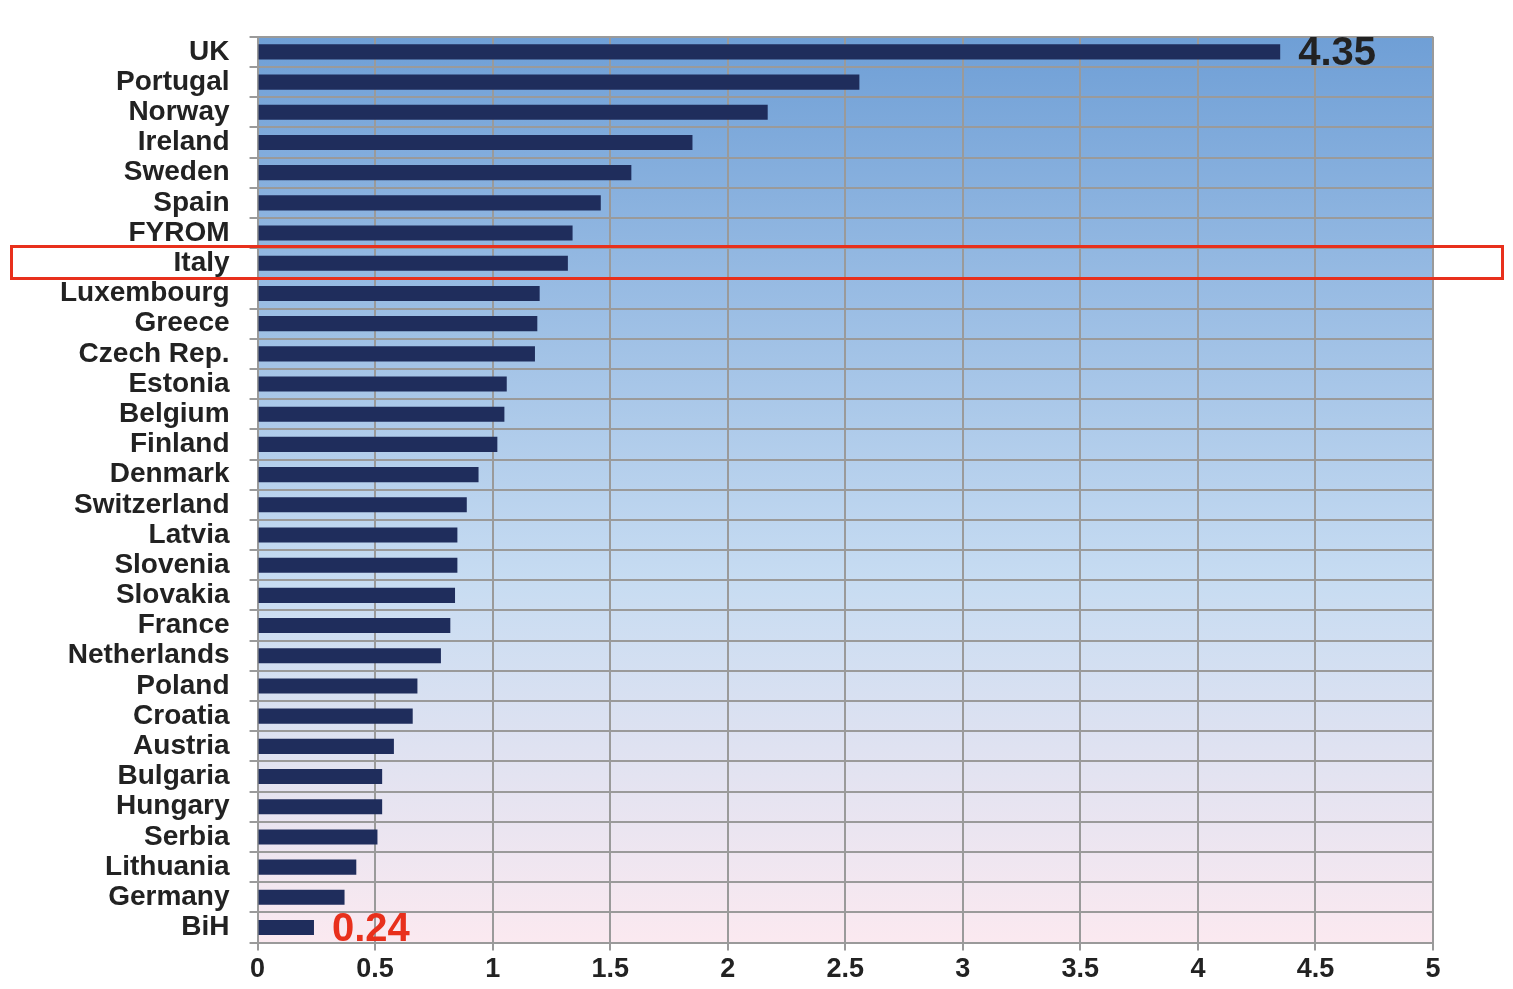  What do you see at coordinates (183, 141) in the screenshot?
I see `y-tick-label: Ireland` at bounding box center [183, 141].